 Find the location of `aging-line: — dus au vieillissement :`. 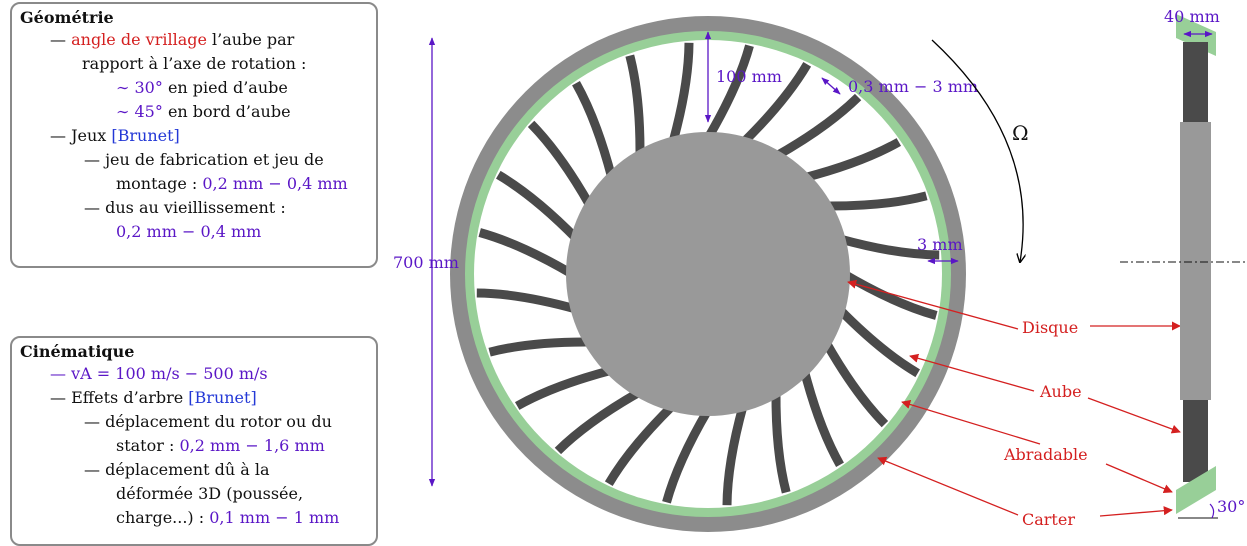

aging-line: — dus au vieillissement : is located at coordinates (185, 208).